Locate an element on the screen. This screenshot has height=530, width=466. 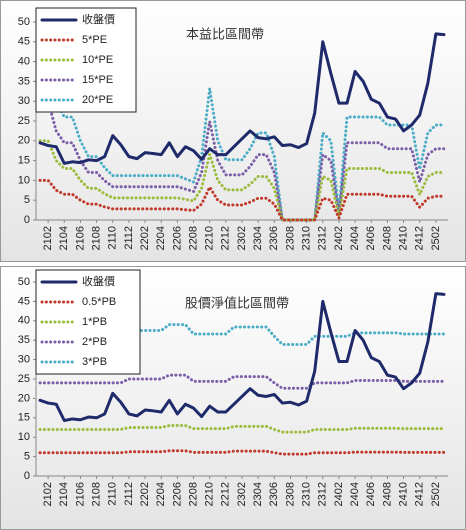
legend-label: 10*PE is located at coordinates (97, 60).